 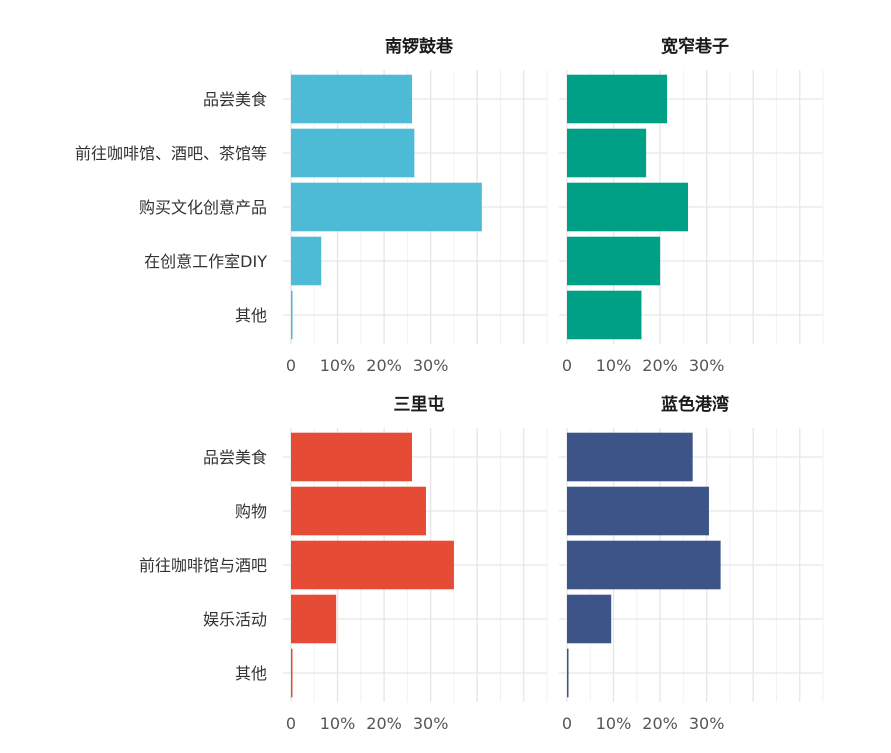 What do you see at coordinates (203, 565) in the screenshot?
I see `category-label: 前往咖啡馆与酒吧` at bounding box center [203, 565].